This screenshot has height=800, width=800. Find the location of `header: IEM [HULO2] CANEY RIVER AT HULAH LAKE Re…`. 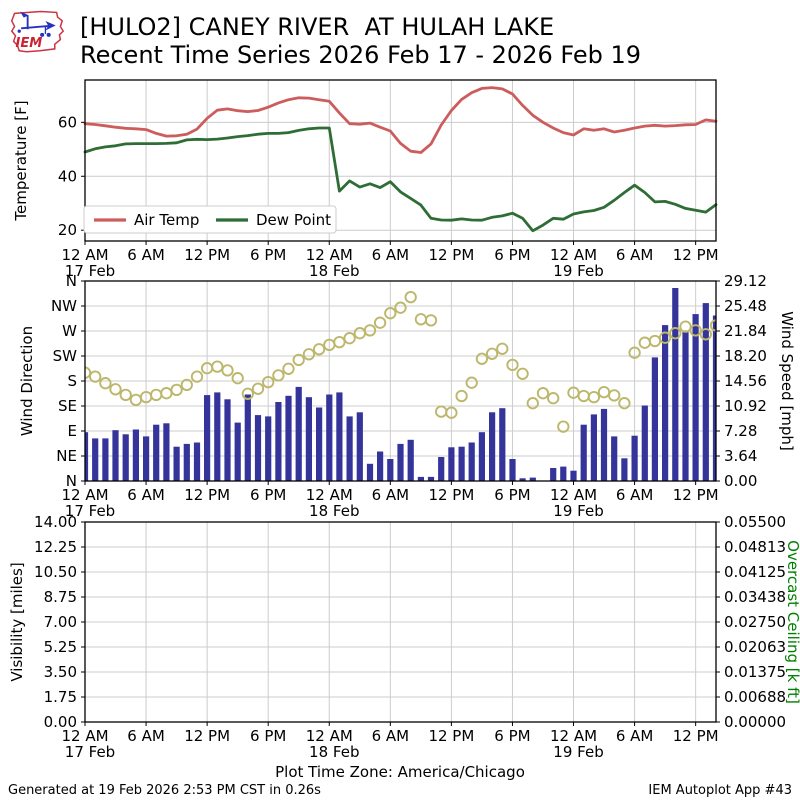

header: IEM [HULO2] CANEY RIVER AT HULAH LAKE Re… is located at coordinates (324, 37).